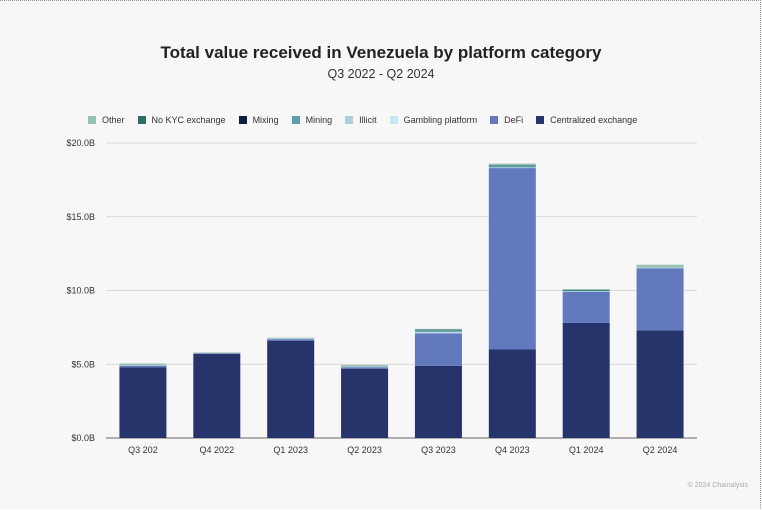 The height and width of the screenshot is (510, 762). I want to click on bar-illicit-q2-2024, so click(660, 268).